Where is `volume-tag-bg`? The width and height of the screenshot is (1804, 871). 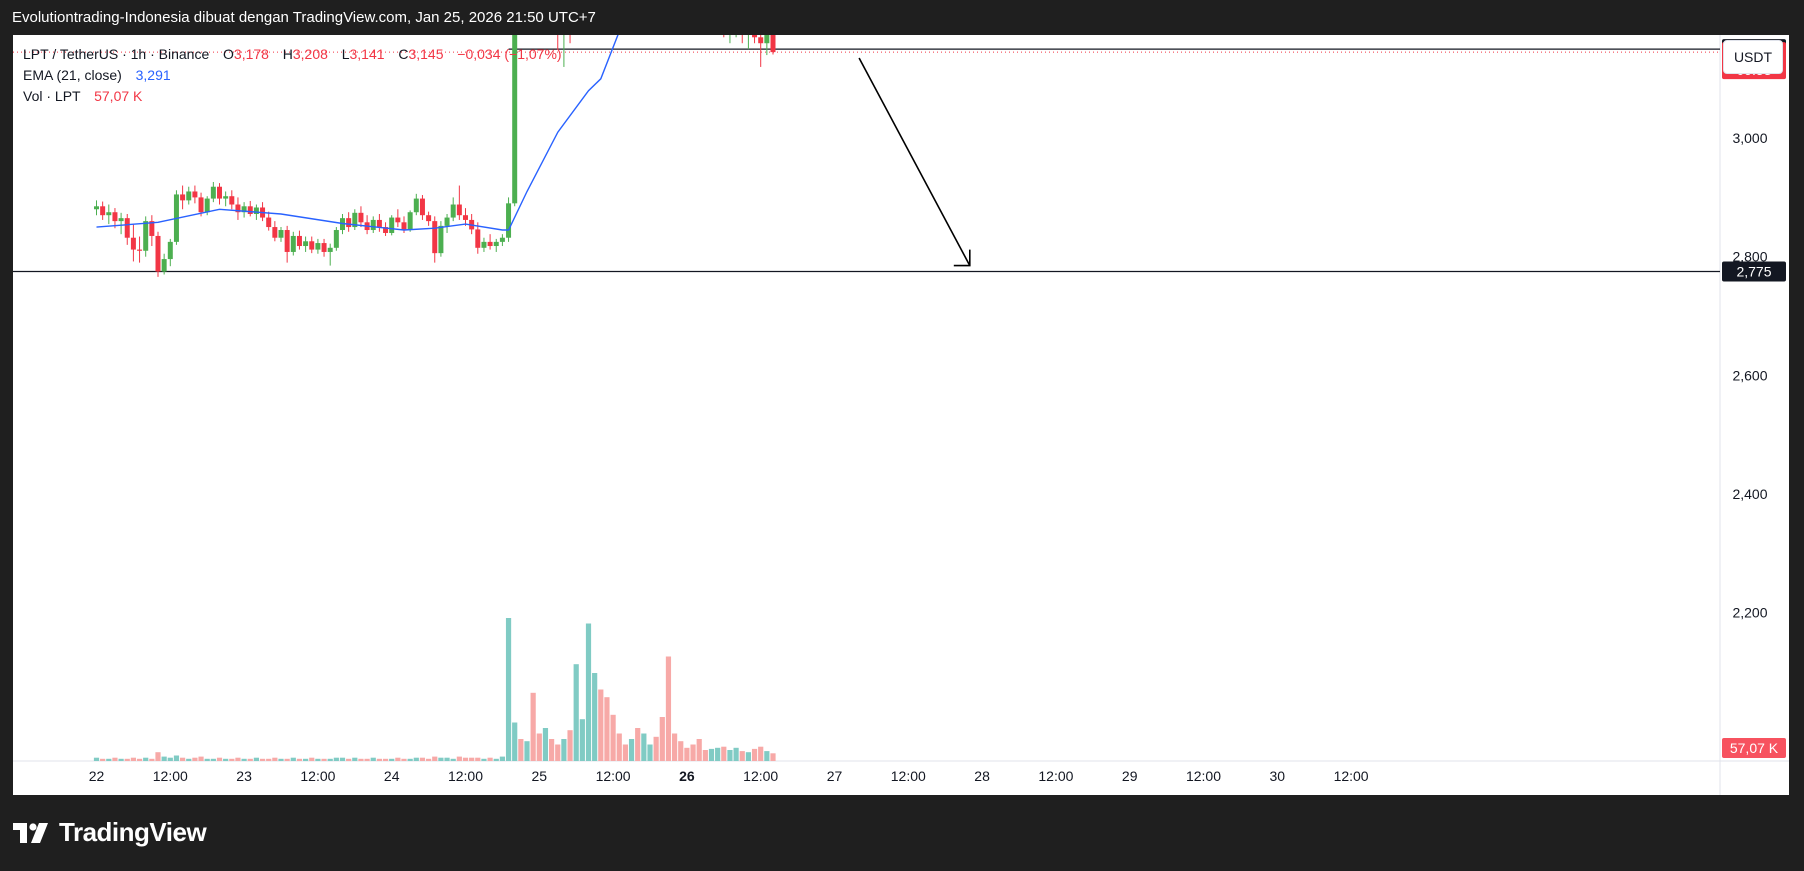
volume-tag-bg is located at coordinates (1754, 748).